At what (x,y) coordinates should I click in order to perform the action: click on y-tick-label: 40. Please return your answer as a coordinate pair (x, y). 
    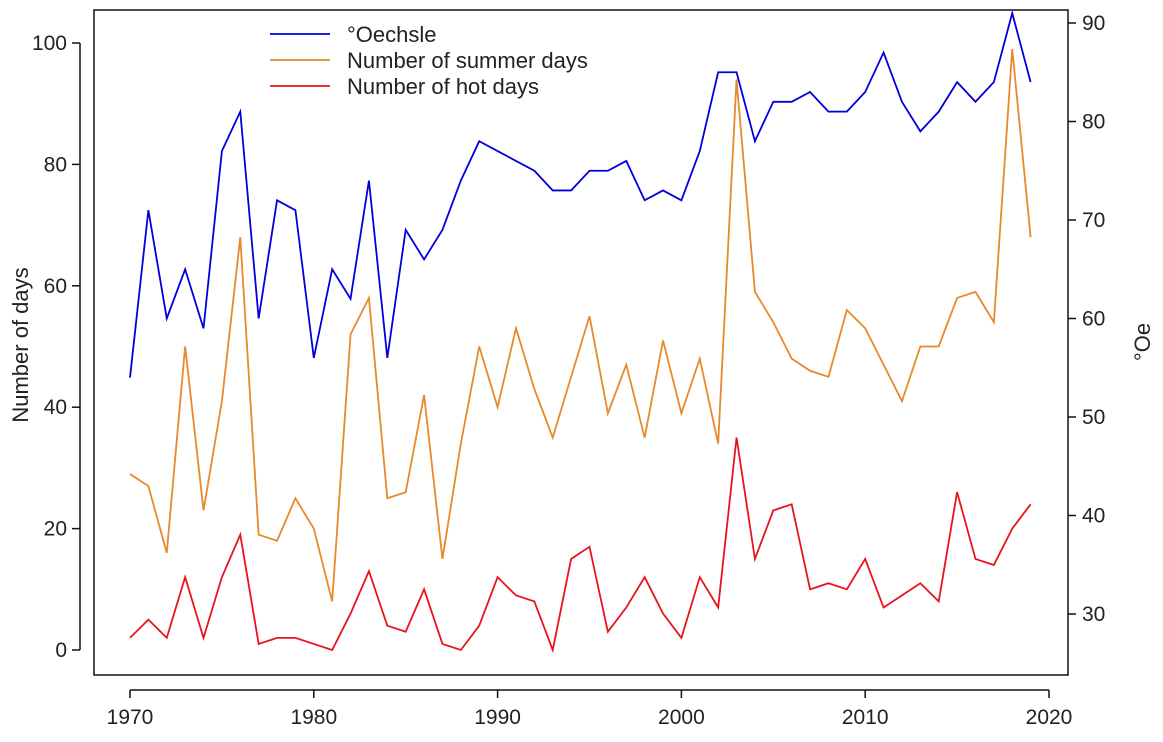
    Looking at the image, I should click on (55, 407).